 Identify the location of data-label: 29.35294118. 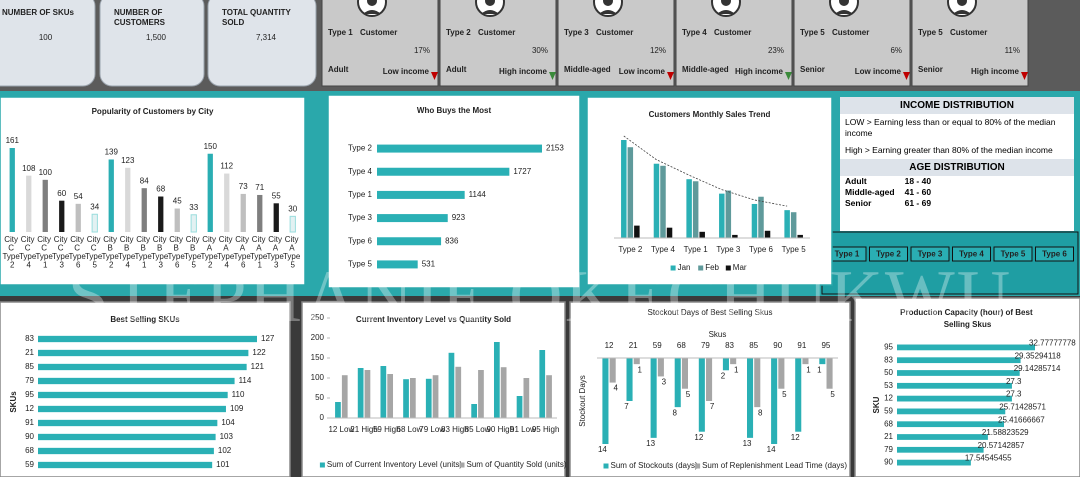
(1038, 355).